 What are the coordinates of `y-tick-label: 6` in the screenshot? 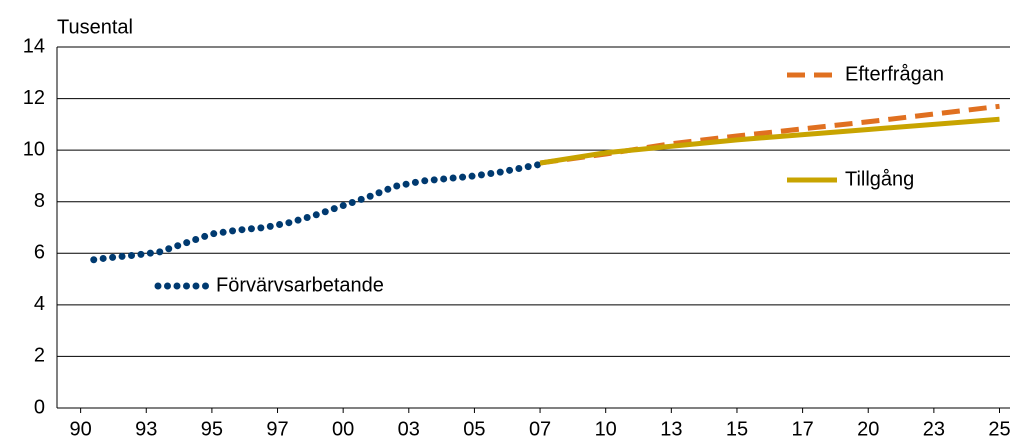 It's located at (39, 253).